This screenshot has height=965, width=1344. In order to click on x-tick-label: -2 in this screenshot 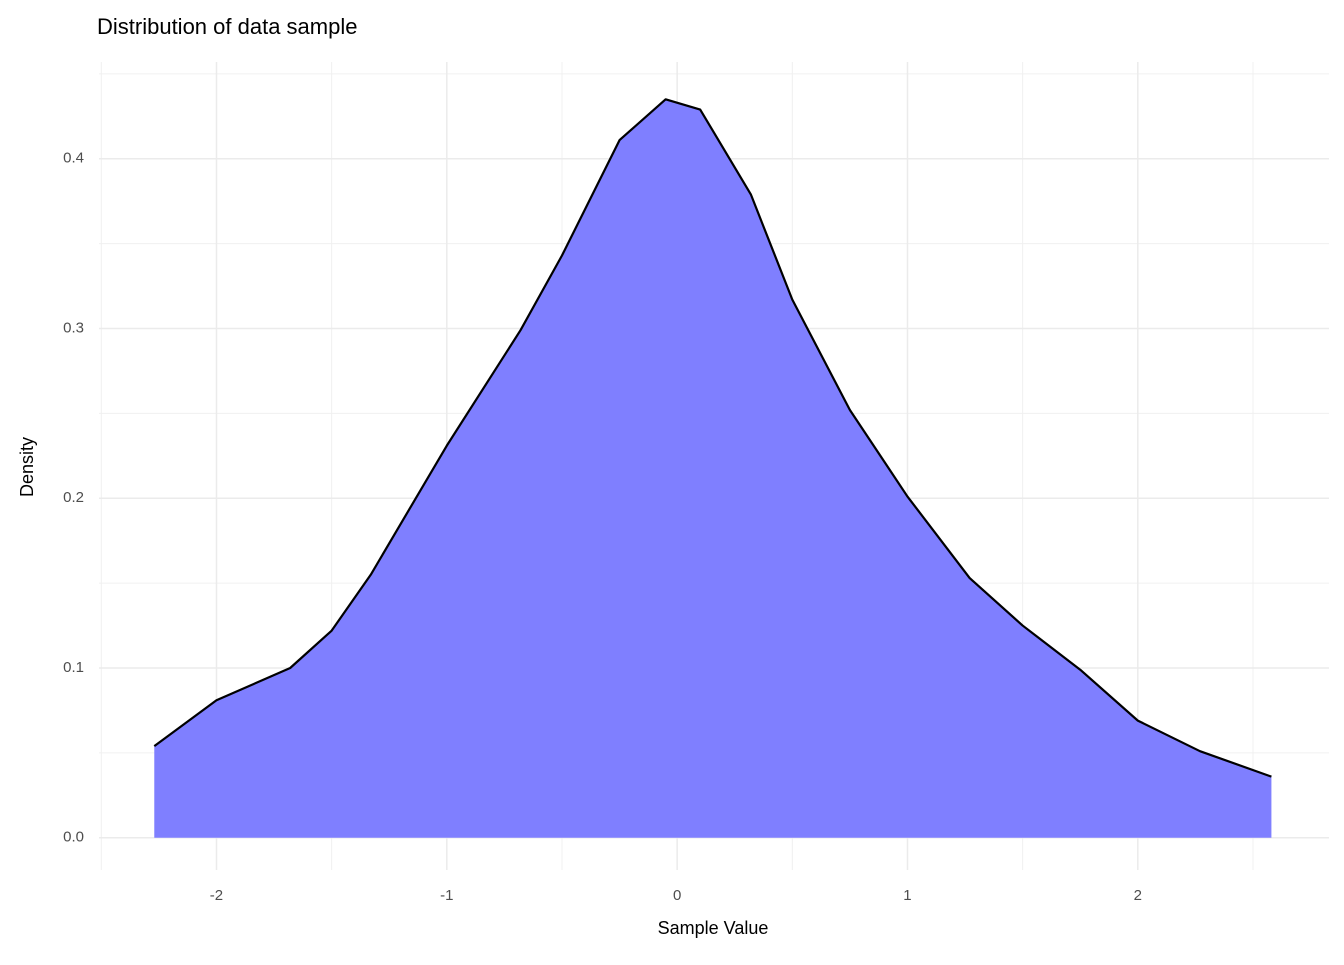, I will do `click(216, 895)`.